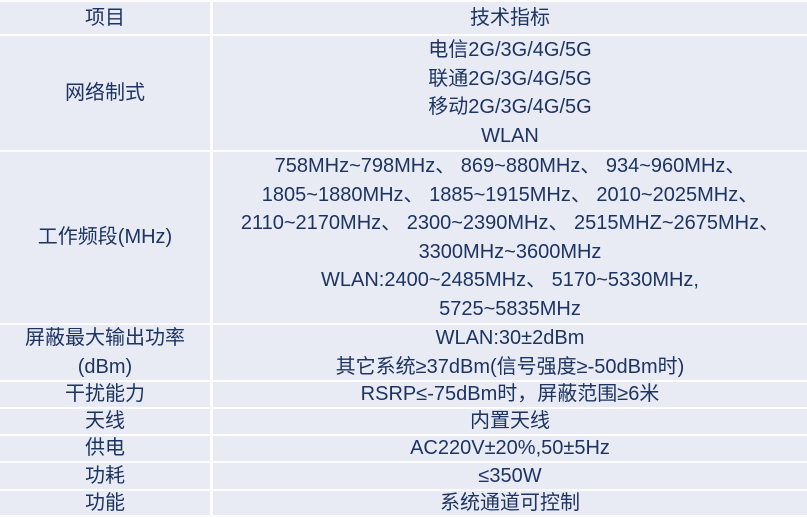 This screenshot has height=517, width=807. I want to click on row-label-frequency-band: 工作频段(MHz), so click(105, 237).